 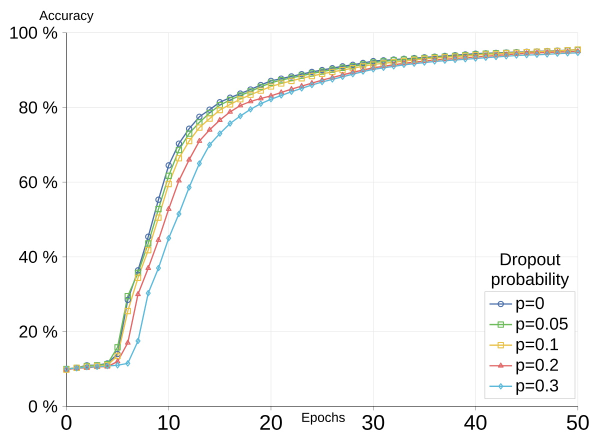 What do you see at coordinates (38, 107) in the screenshot?
I see `y-tick-label: 80 %` at bounding box center [38, 107].